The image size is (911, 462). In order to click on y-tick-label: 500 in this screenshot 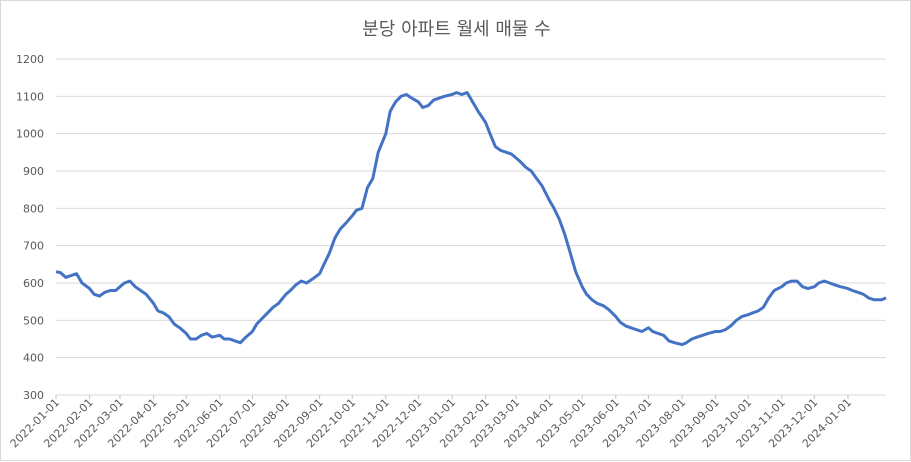, I will do `click(33, 320)`.